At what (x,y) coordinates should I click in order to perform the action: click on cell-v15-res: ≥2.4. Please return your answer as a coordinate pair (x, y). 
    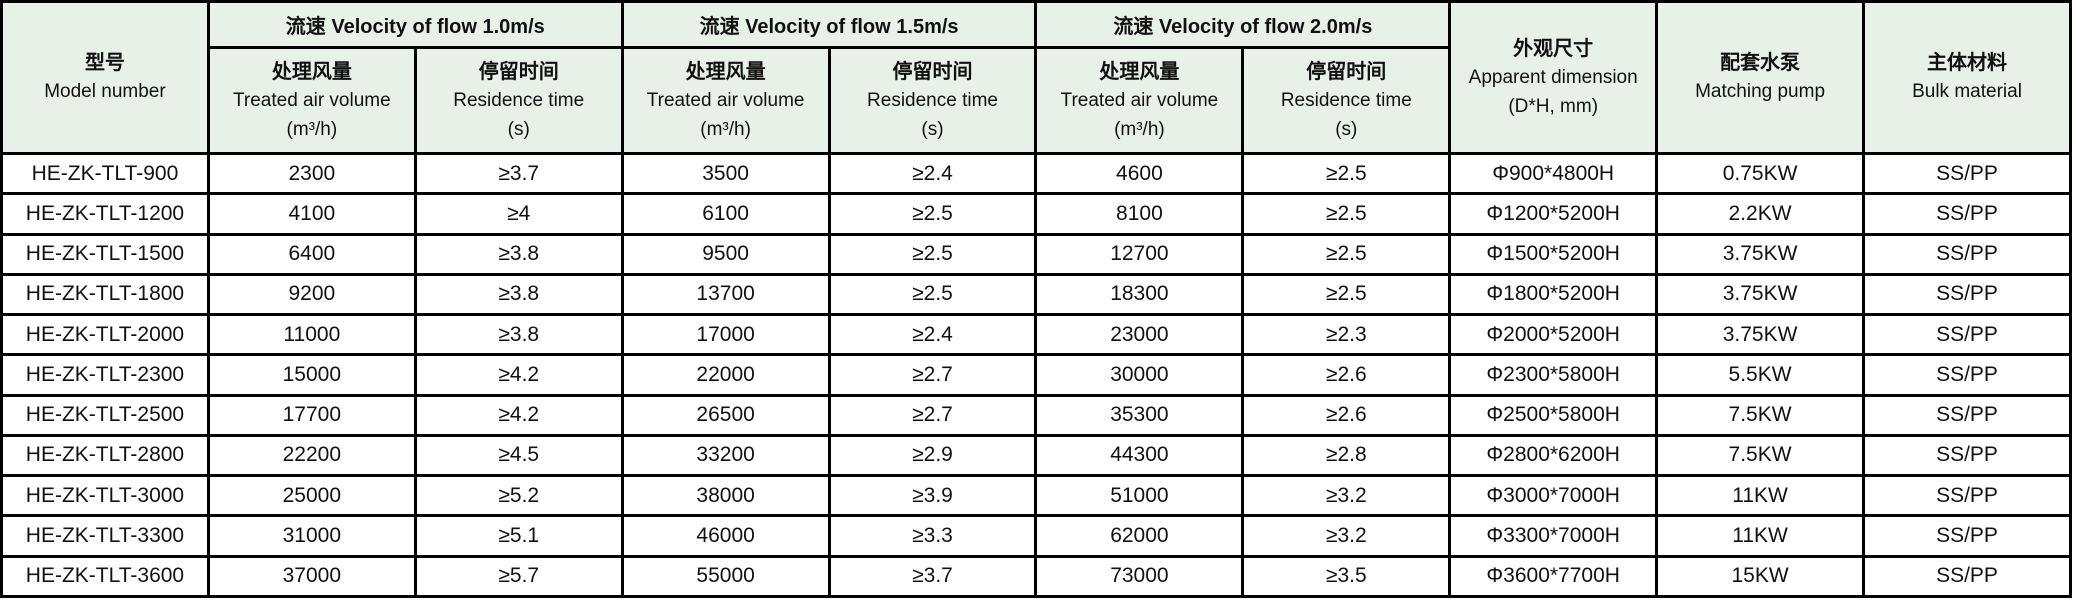
    Looking at the image, I should click on (932, 335).